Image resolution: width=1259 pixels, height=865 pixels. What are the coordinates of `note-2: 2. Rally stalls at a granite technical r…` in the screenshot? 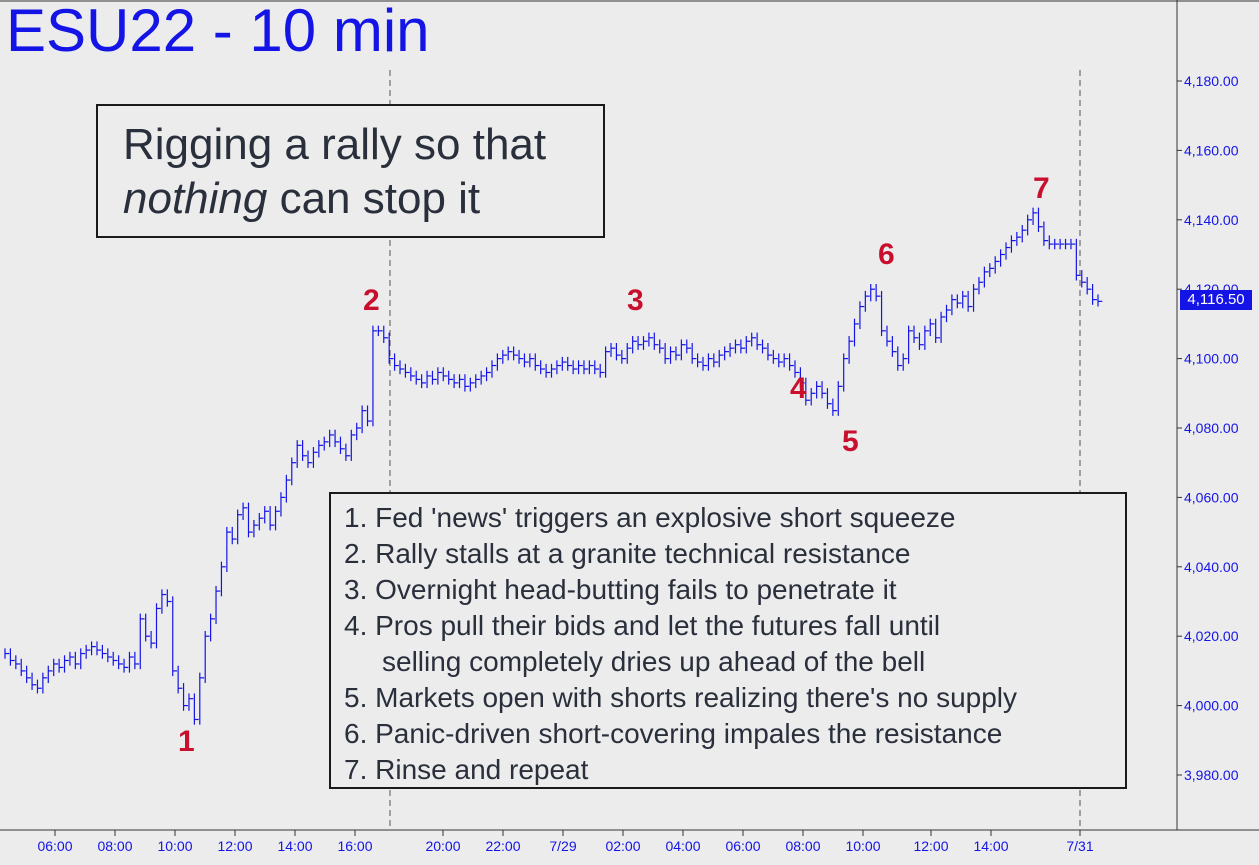 It's located at (627, 553).